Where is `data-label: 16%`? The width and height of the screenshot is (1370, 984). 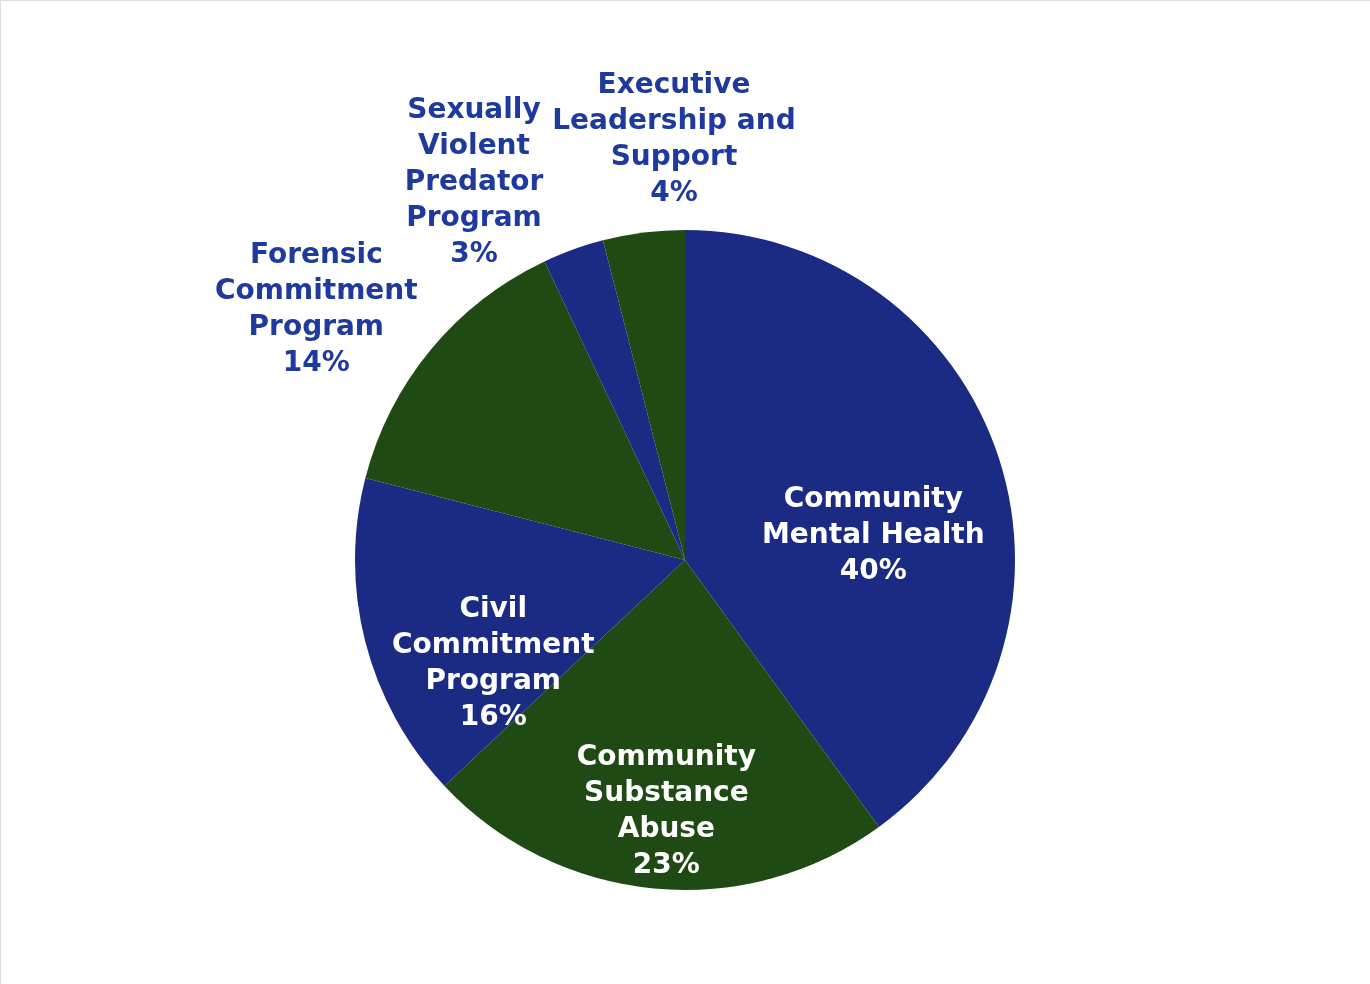 data-label: 16% is located at coordinates (493, 716).